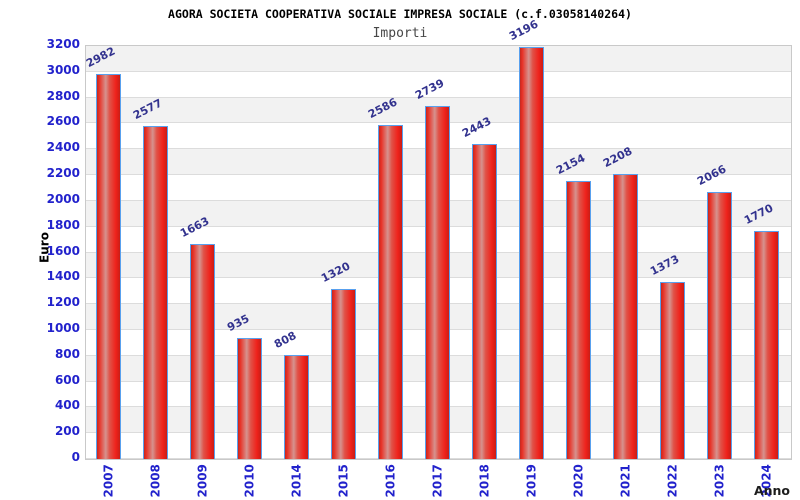 The height and width of the screenshot is (500, 800). What do you see at coordinates (63, 147) in the screenshot?
I see `y-tick-label: 2400` at bounding box center [63, 147].